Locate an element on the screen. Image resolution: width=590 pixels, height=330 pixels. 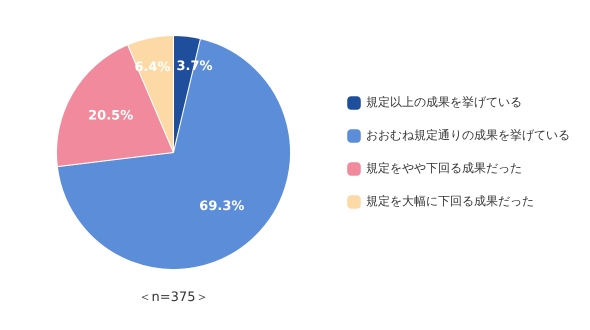
legend-label: 規定以上の成果を挙げている is located at coordinates (444, 102).